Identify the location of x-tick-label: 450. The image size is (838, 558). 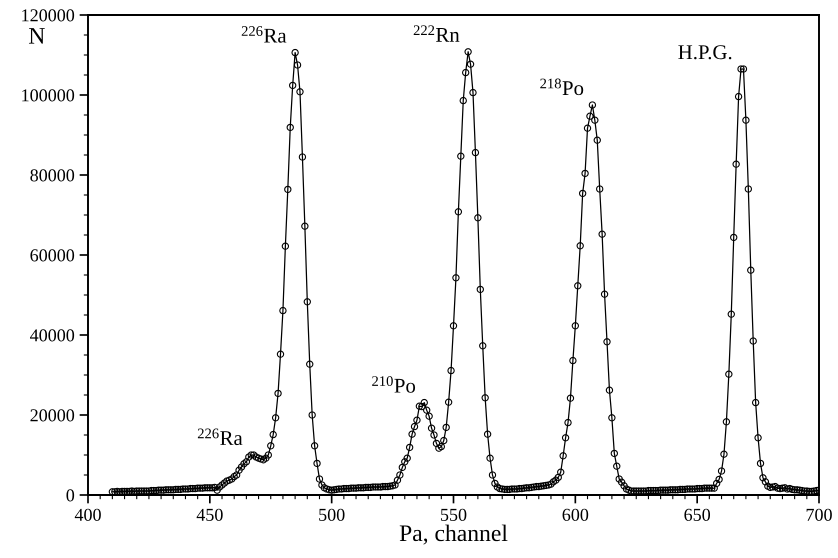
(209, 514).